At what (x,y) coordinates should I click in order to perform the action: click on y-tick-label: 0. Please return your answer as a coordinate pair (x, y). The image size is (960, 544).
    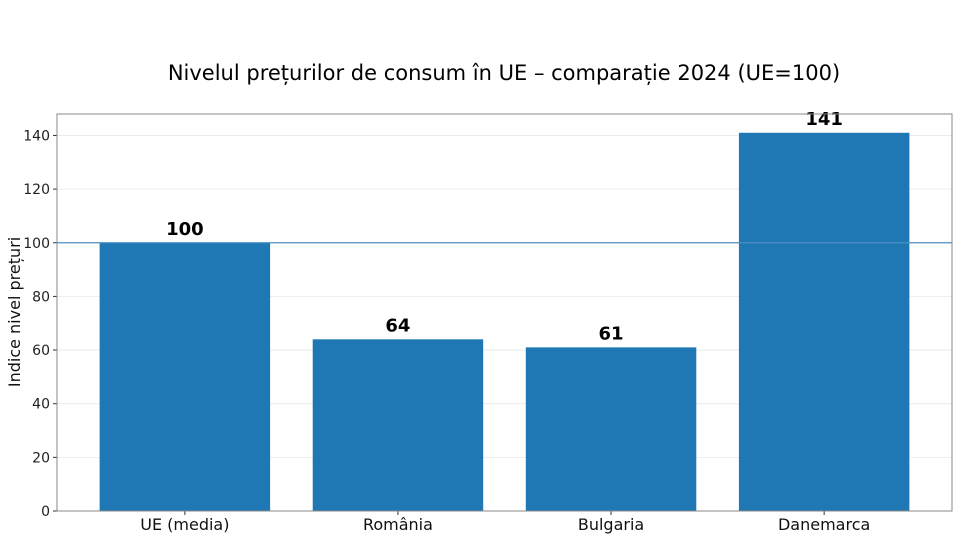
    Looking at the image, I should click on (45, 512).